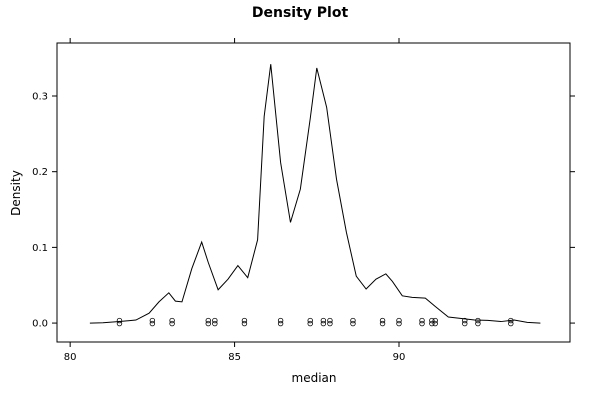 The image size is (599, 400). I want to click on y-tick-label: 0.1, so click(40, 248).